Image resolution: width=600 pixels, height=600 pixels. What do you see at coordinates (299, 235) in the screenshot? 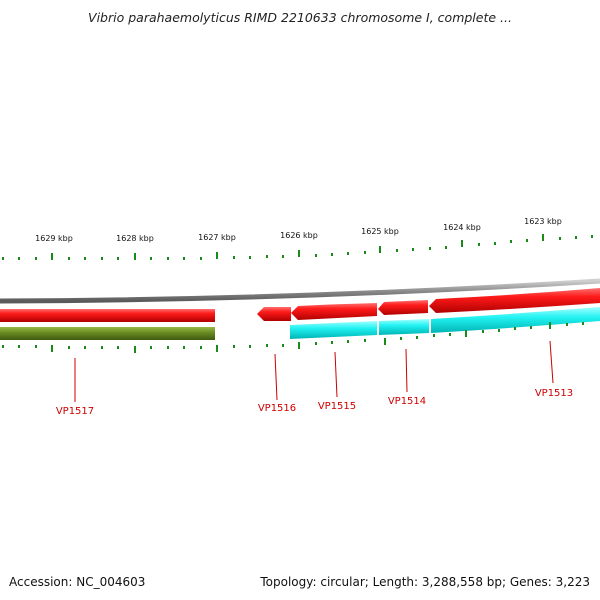
I see `scale-label-1626: 1626 kbp` at bounding box center [299, 235].